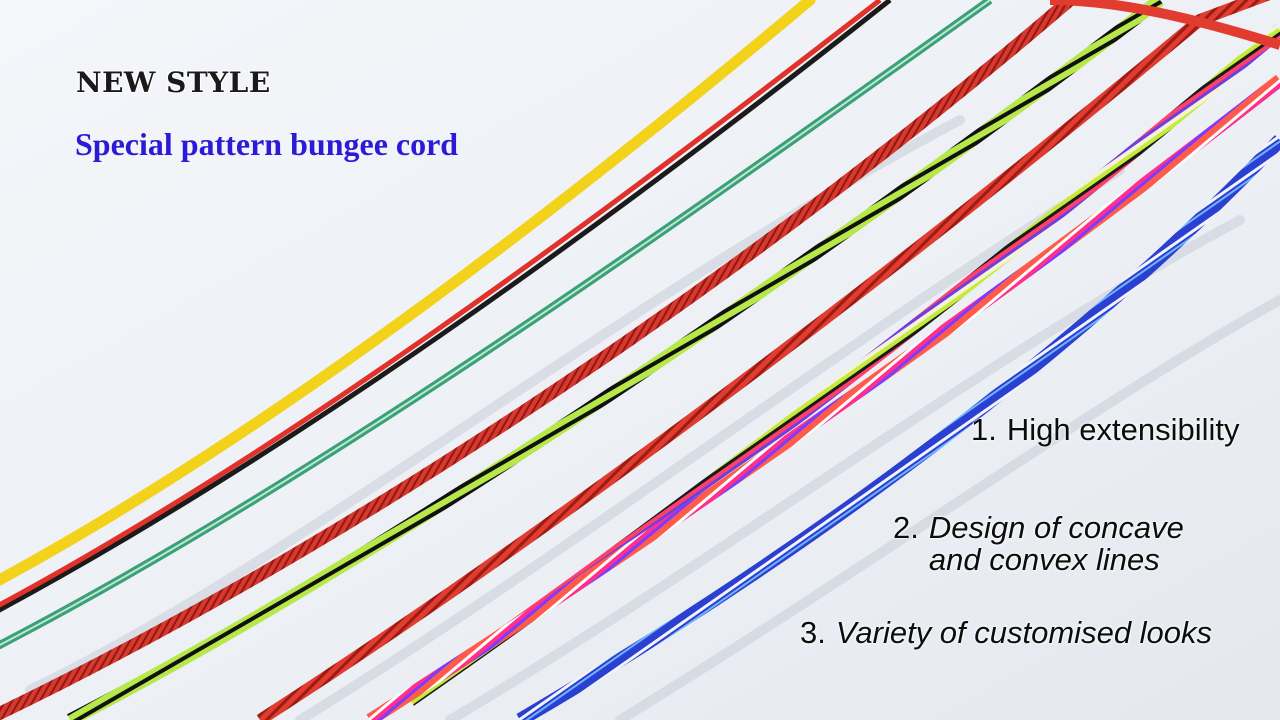 The height and width of the screenshot is (720, 1280). I want to click on feature-item-customised-looks: 3. Variety of customised looks, so click(1006, 633).